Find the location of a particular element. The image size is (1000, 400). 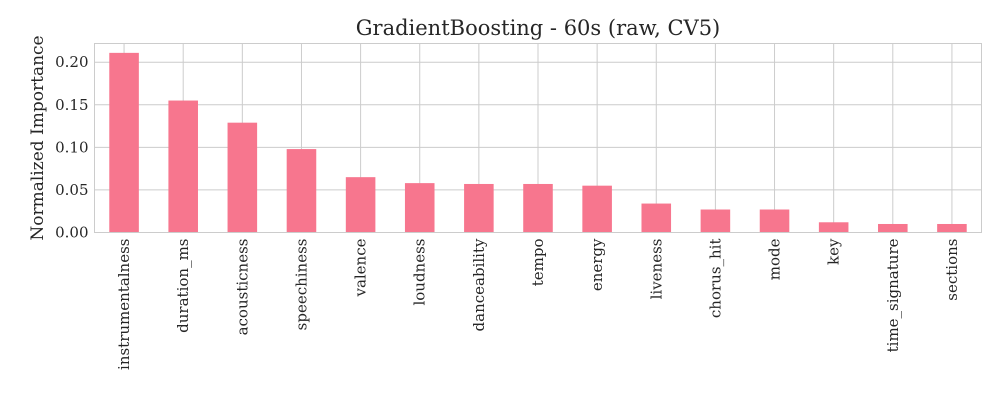

bar-key is located at coordinates (833, 227).